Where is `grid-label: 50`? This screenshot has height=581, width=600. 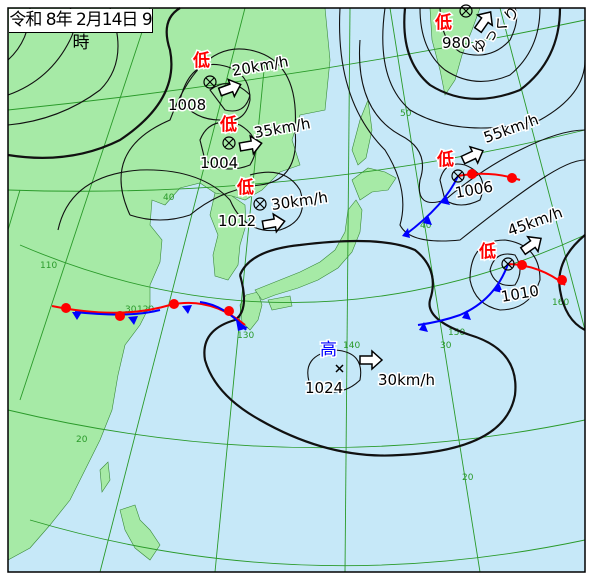
grid-label: 50 is located at coordinates (406, 114).